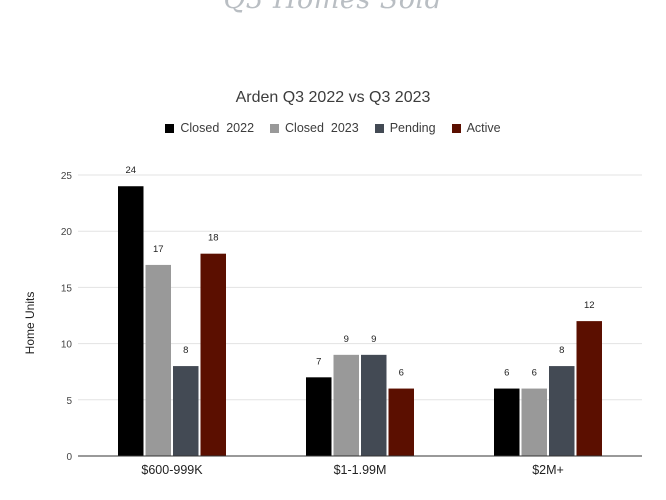  I want to click on legend-item-active: Active, so click(476, 128).